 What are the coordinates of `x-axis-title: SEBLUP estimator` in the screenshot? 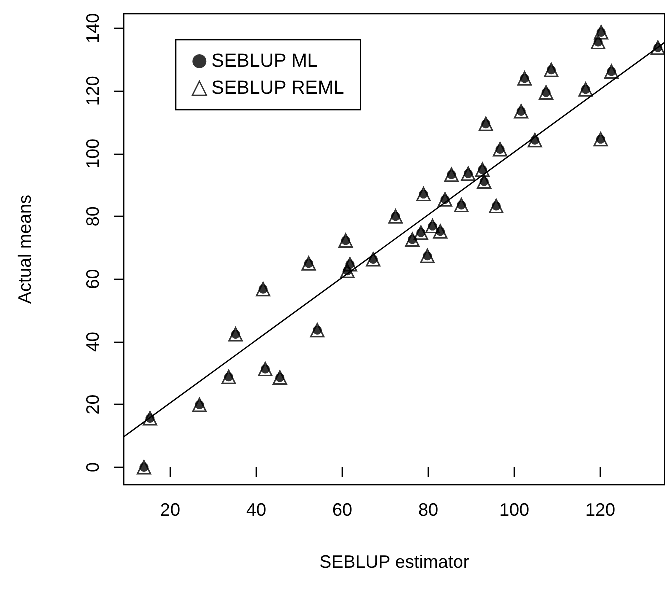 It's located at (395, 562).